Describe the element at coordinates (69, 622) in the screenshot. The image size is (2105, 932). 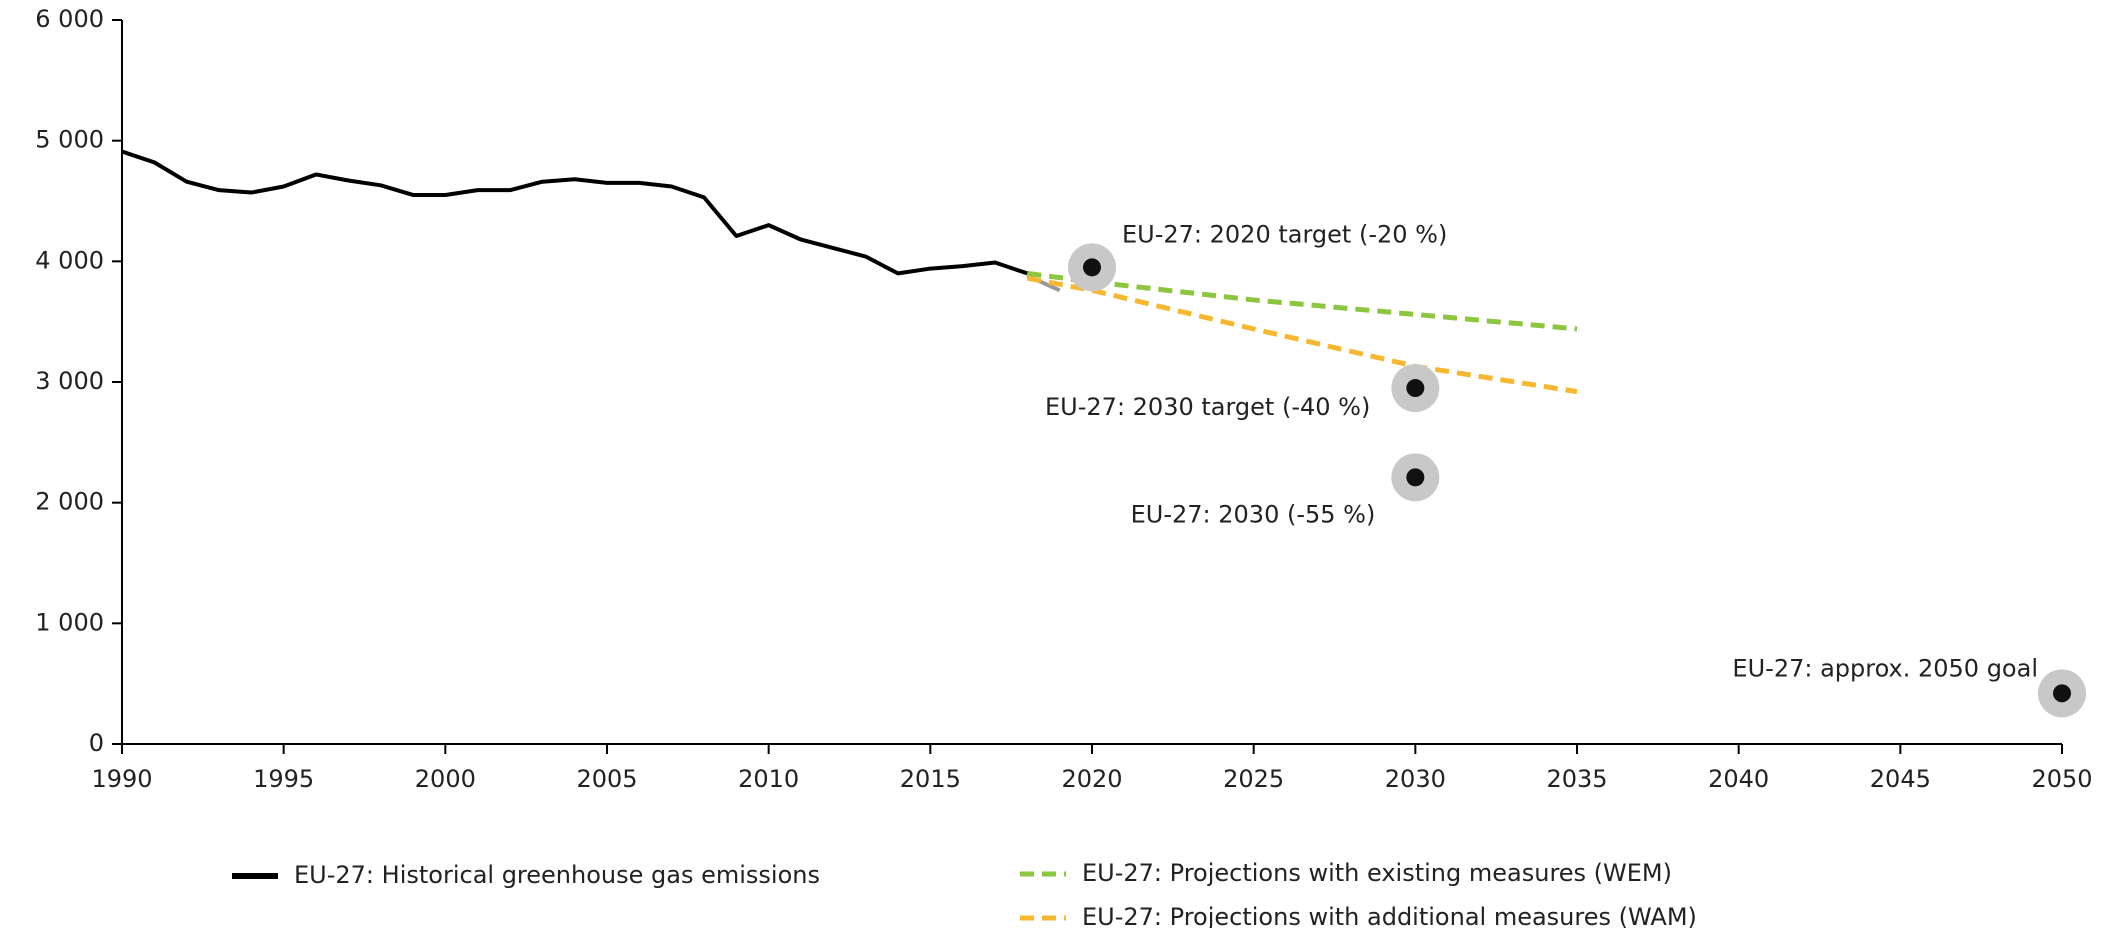
I see `y-tick-label: 1 000` at that location.